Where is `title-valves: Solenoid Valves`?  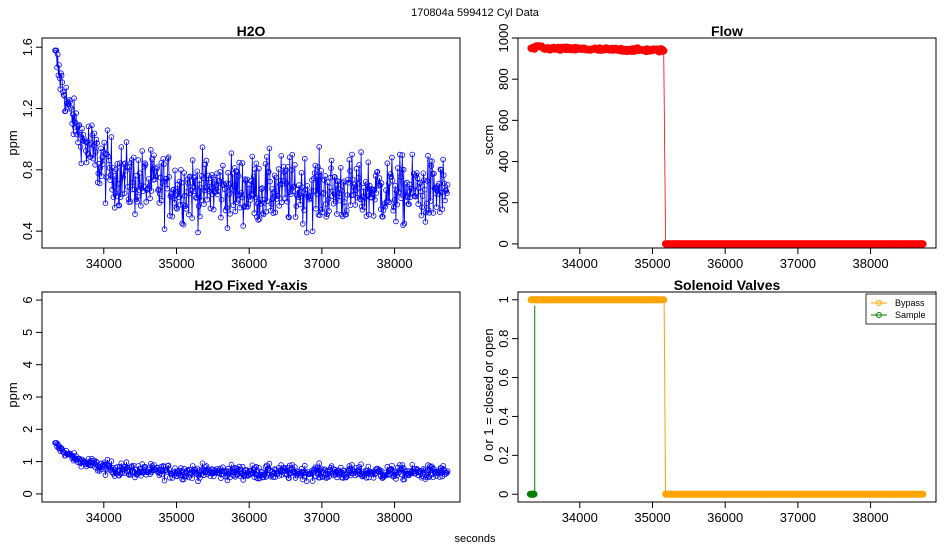 title-valves: Solenoid Valves is located at coordinates (727, 285).